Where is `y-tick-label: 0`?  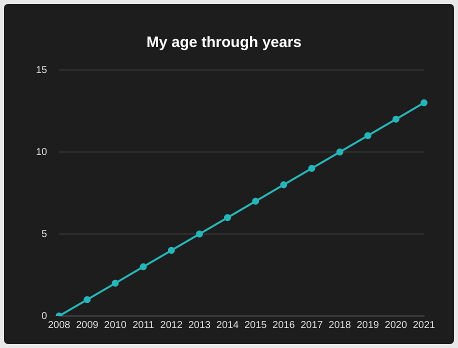 y-tick-label: 0 is located at coordinates (45, 316).